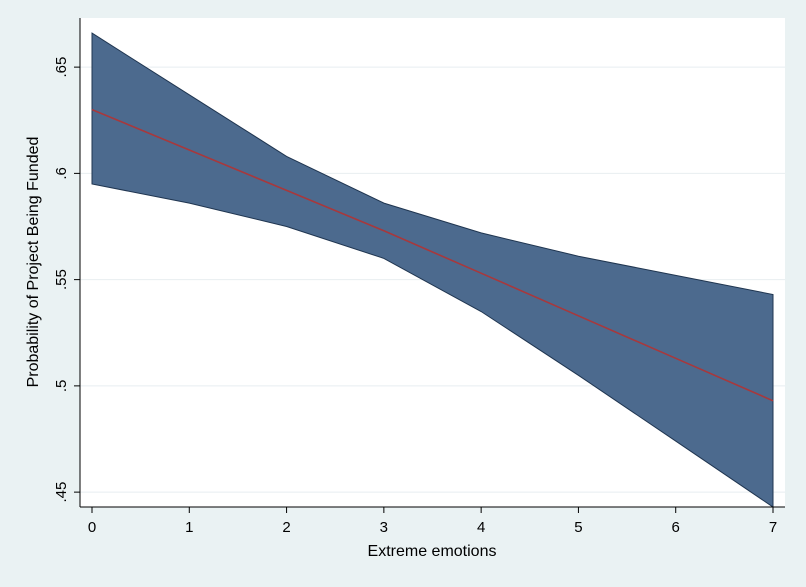  Describe the element at coordinates (578, 527) in the screenshot. I see `x-tick-label-5: 5` at that location.